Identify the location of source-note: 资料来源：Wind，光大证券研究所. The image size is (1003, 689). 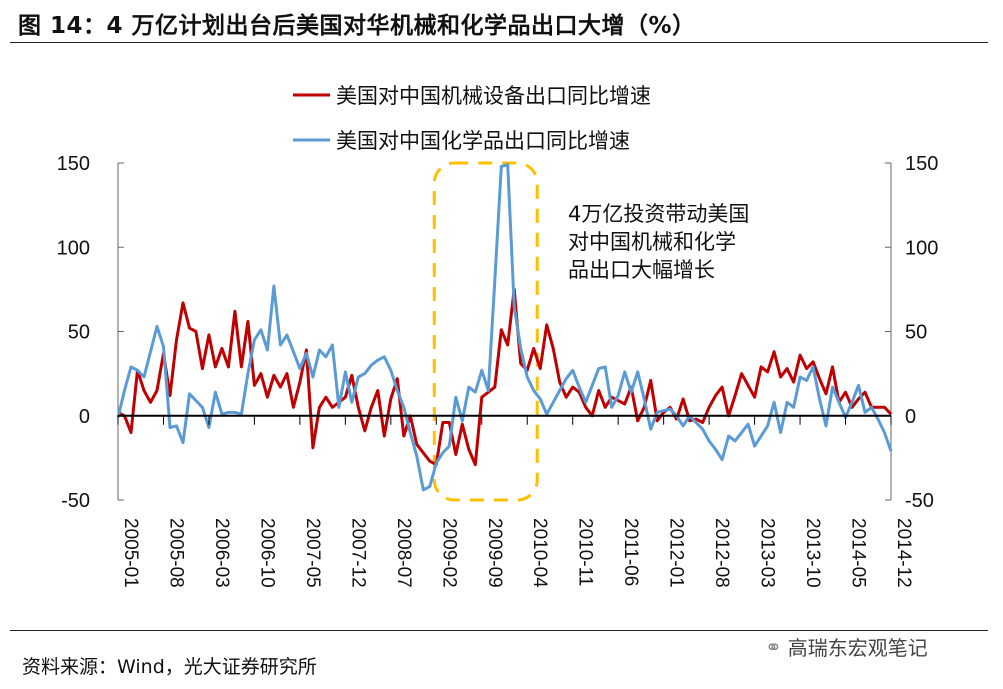
(169, 667).